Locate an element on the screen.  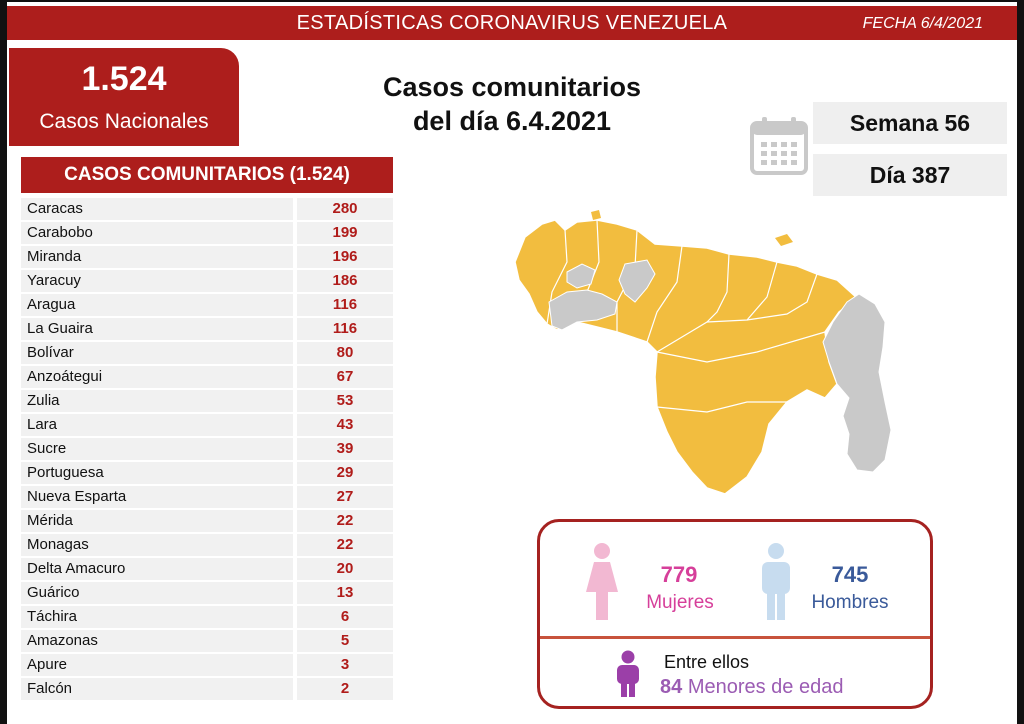
day-label: Día 387 is located at coordinates (910, 175).